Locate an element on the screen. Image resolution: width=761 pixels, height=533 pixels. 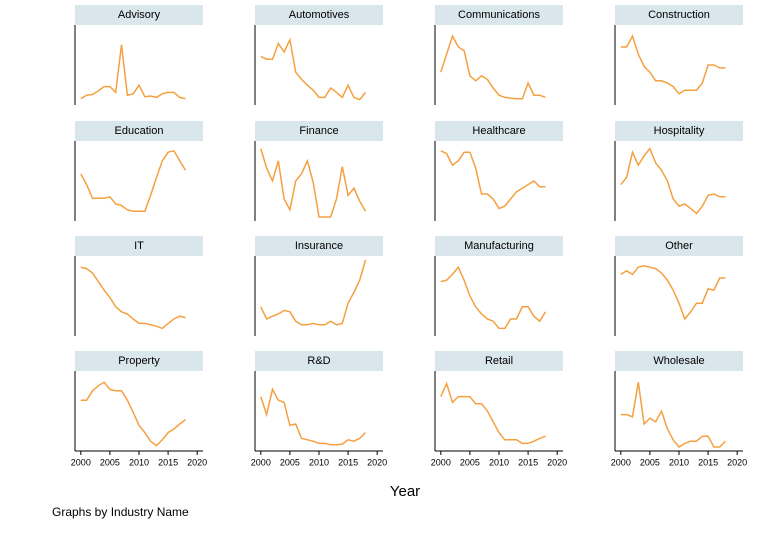
panel-title: Finance is located at coordinates (318, 131).